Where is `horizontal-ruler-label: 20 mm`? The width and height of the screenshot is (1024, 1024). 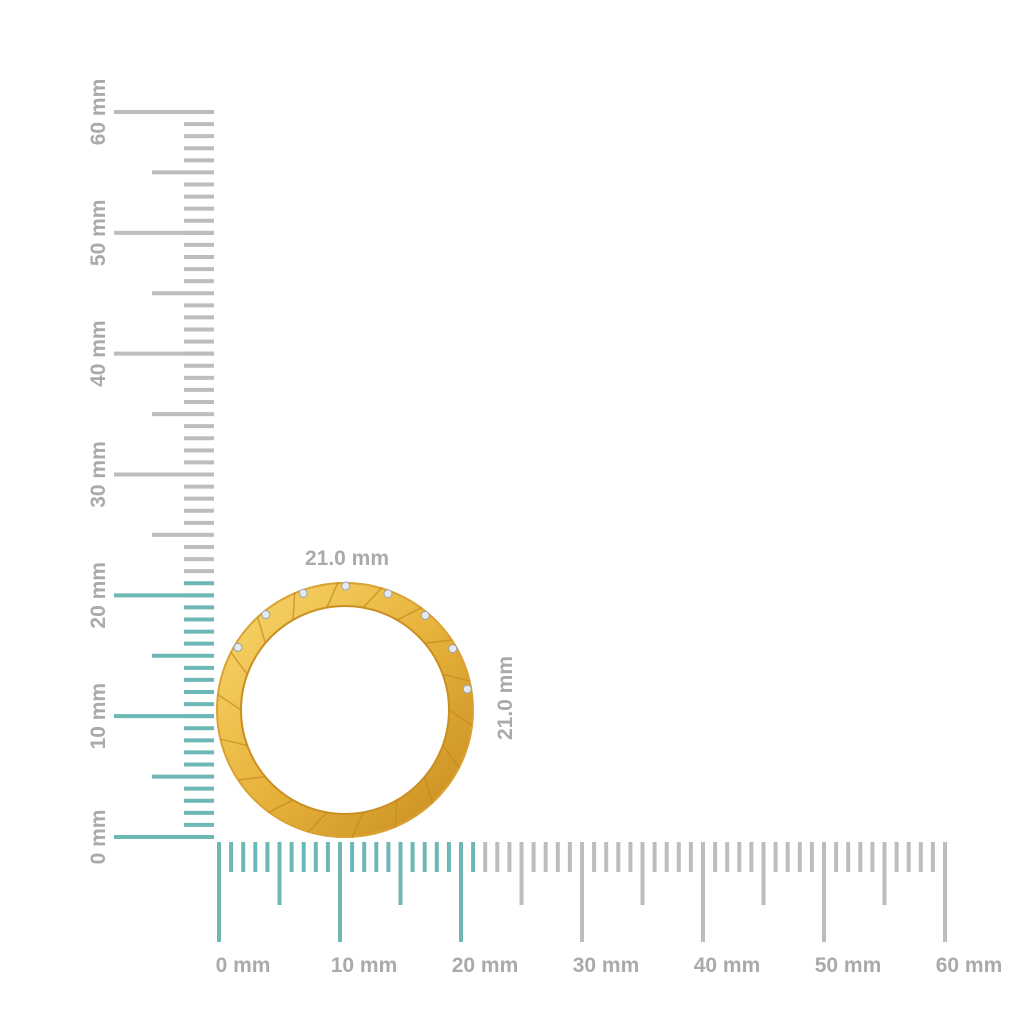 horizontal-ruler-label: 20 mm is located at coordinates (485, 965).